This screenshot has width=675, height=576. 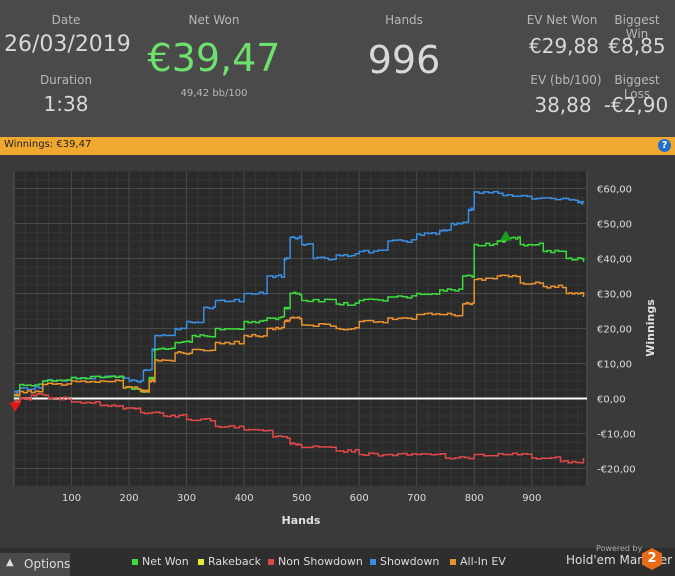 What do you see at coordinates (614, 190) in the screenshot?
I see `y-tick-label: €60,00` at bounding box center [614, 190].